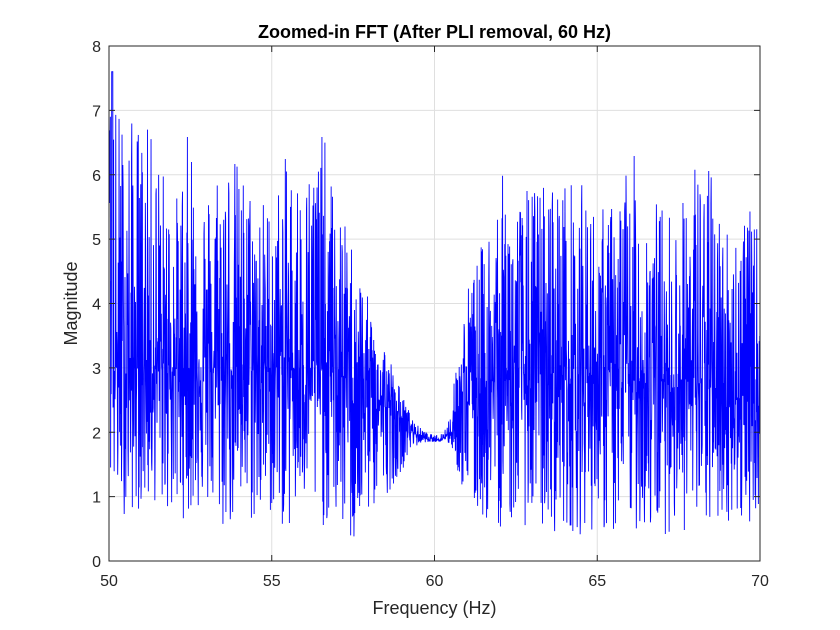 Image resolution: width=840 pixels, height=630 pixels. I want to click on x-tick-label: 70, so click(760, 581).